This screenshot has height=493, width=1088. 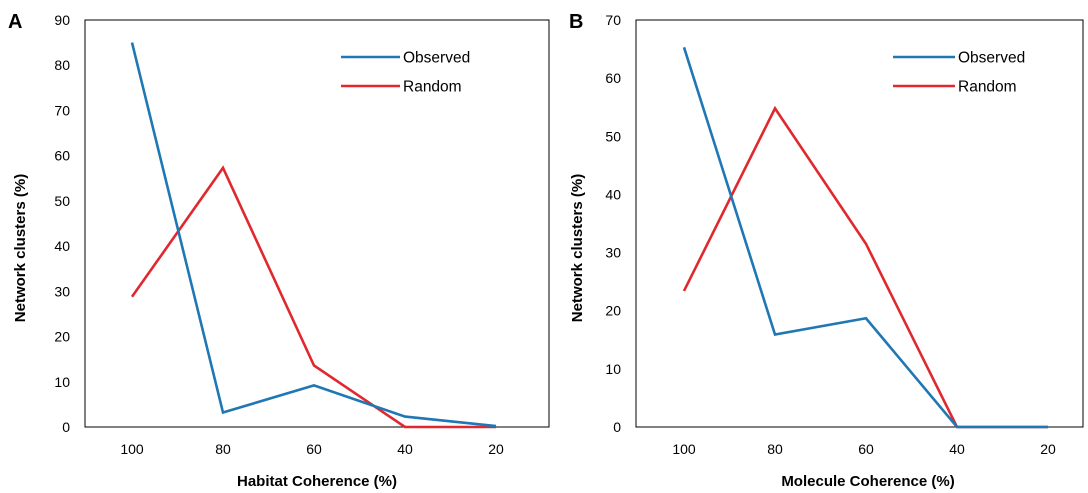 I want to click on y-tick-label-a-60: 60, so click(x=62, y=156).